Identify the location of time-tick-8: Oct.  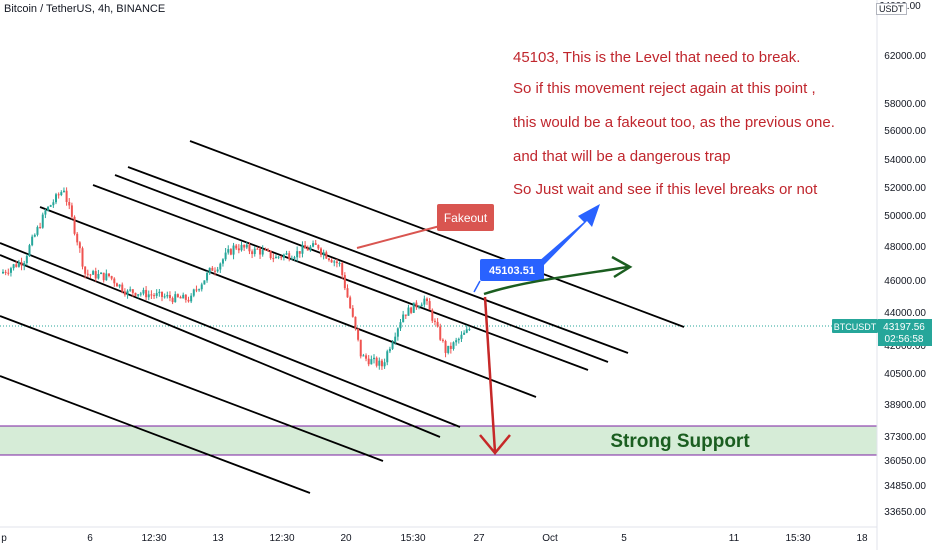
(550, 538).